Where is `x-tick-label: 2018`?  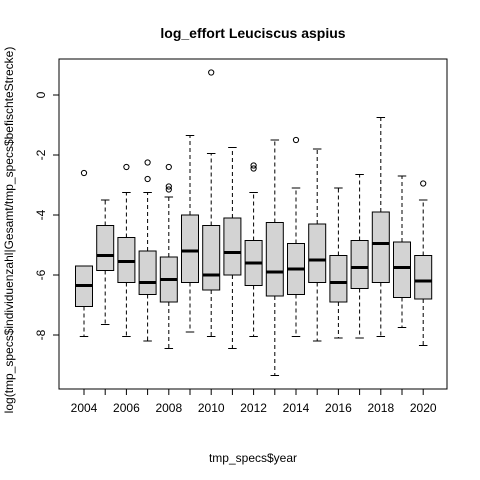
x-tick-label: 2018 is located at coordinates (380, 408).